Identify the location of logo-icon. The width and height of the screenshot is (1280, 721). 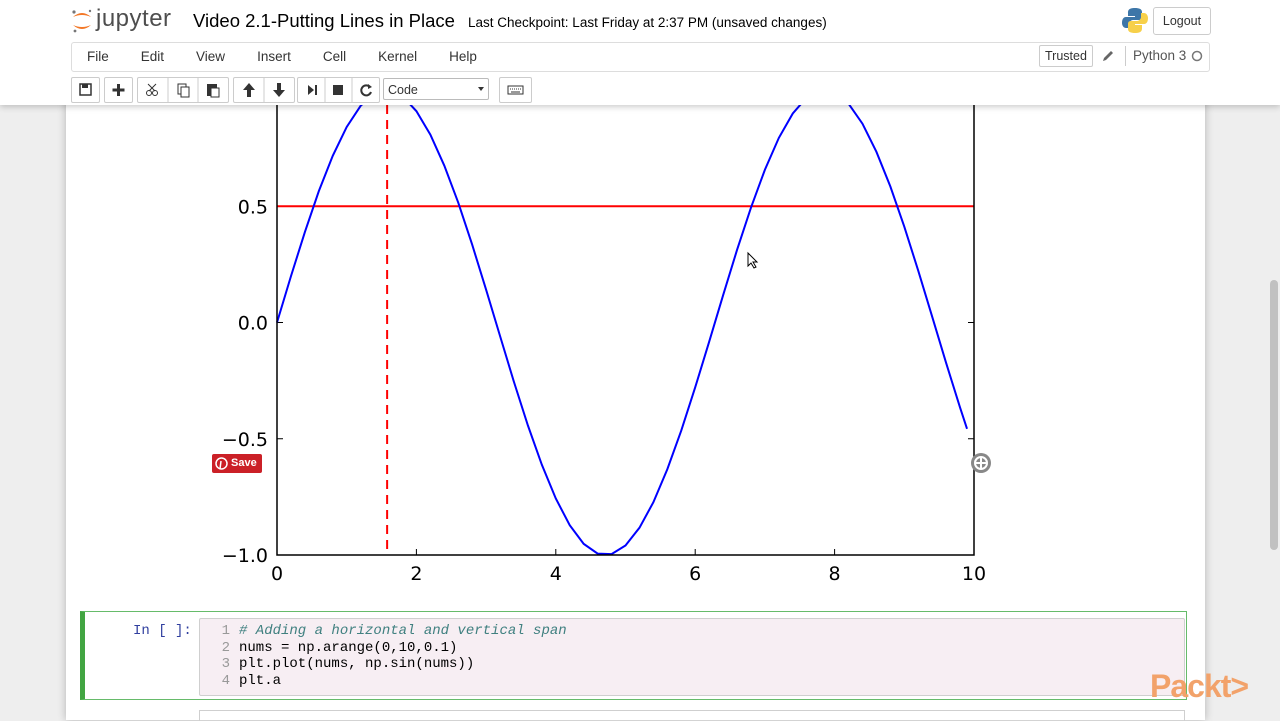
(82, 21).